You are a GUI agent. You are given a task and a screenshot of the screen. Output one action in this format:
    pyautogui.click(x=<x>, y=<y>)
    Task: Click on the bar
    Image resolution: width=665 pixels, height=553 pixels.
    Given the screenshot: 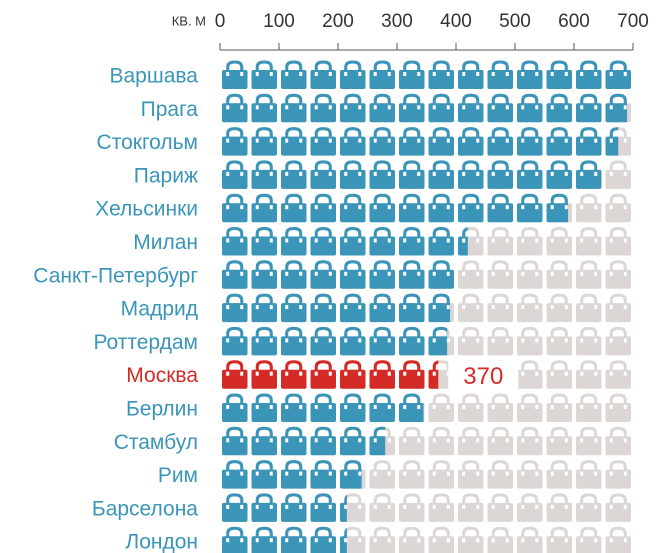 What is the action you would take?
    pyautogui.click(x=330, y=374)
    